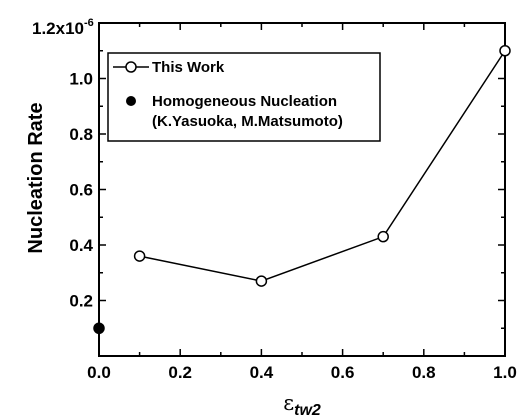 The image size is (522, 417). What do you see at coordinates (180, 372) in the screenshot?
I see `x-tick-label: 0.2` at bounding box center [180, 372].